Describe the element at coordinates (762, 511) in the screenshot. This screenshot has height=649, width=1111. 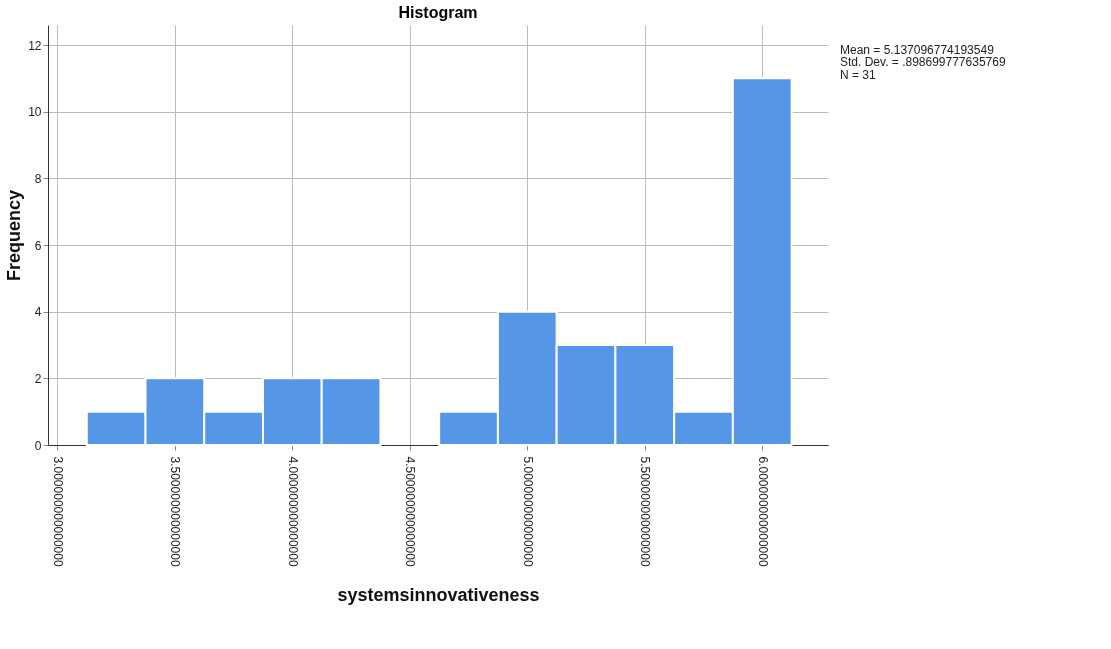
I see `x-tick-label: 6.000000000000000` at that location.